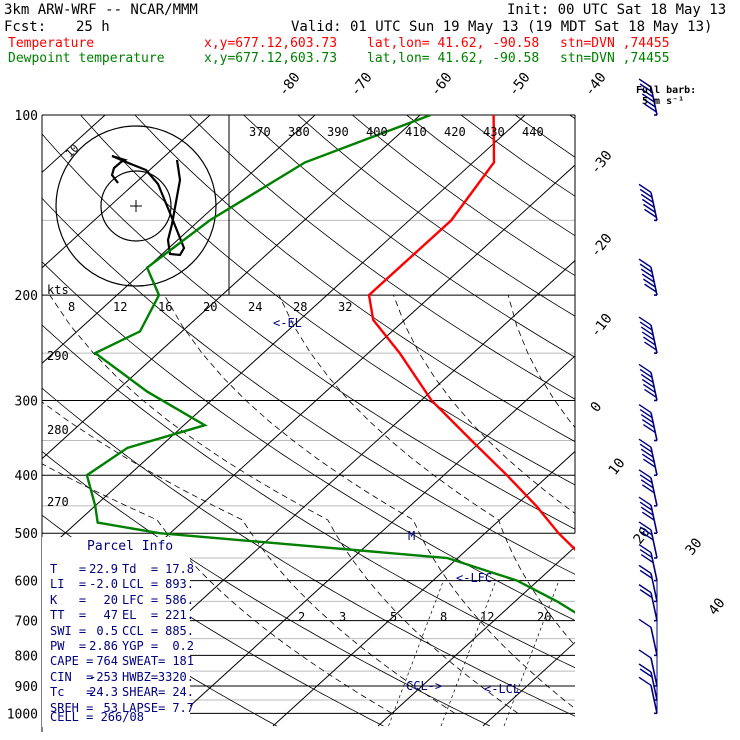 The width and height of the screenshot is (740, 740). Describe the element at coordinates (26, 116) in the screenshot. I see `pressure-label: 100` at that location.